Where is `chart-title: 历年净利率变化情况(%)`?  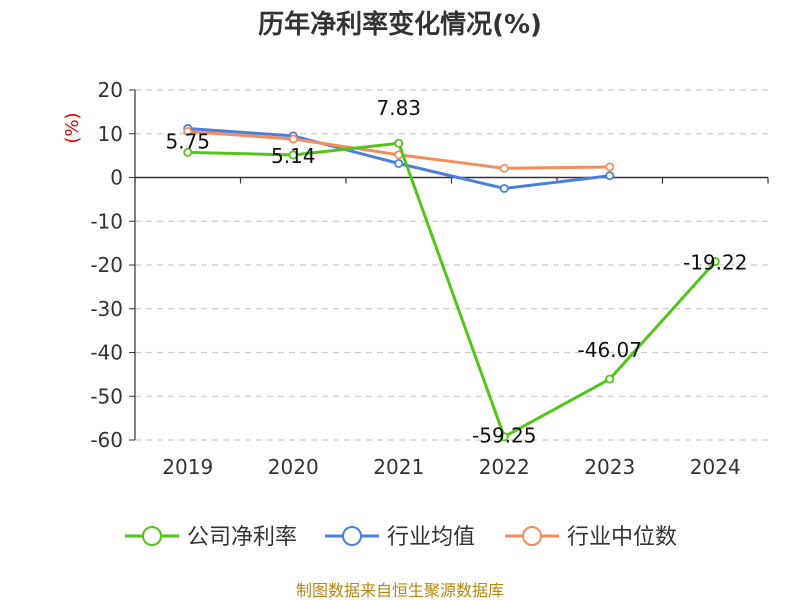 chart-title: 历年净利率变化情况(%) is located at coordinates (400, 24).